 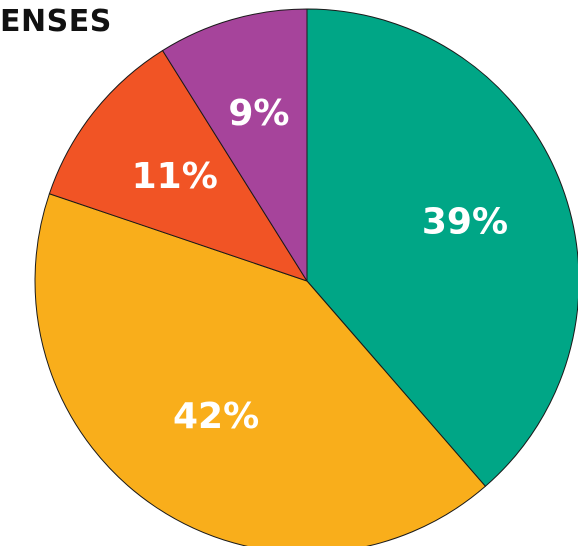 What do you see at coordinates (258, 113) in the screenshot?
I see `pie-slice-label-4: 9%` at bounding box center [258, 113].